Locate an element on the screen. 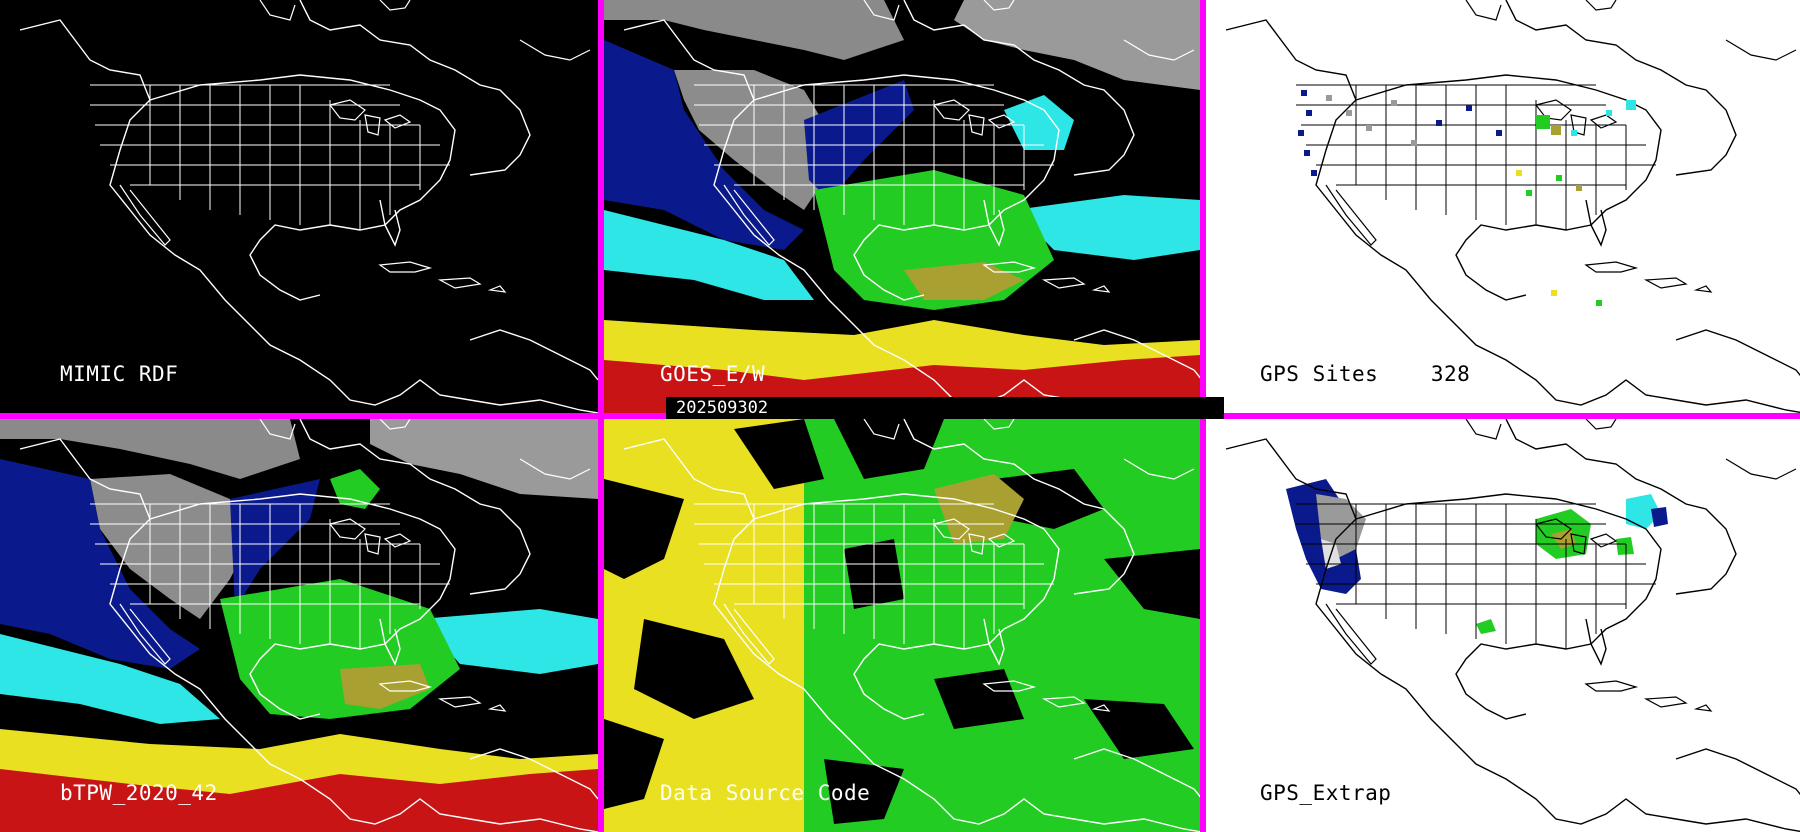 The height and width of the screenshot is (832, 1800). panel-label: GPS_Extrap is located at coordinates (1326, 793).